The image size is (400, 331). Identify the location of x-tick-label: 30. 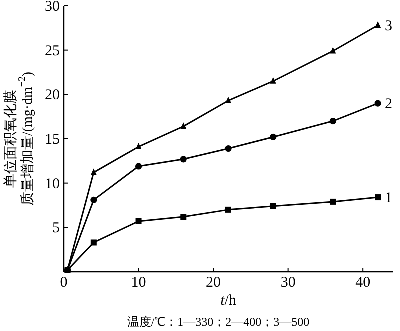
(288, 283).